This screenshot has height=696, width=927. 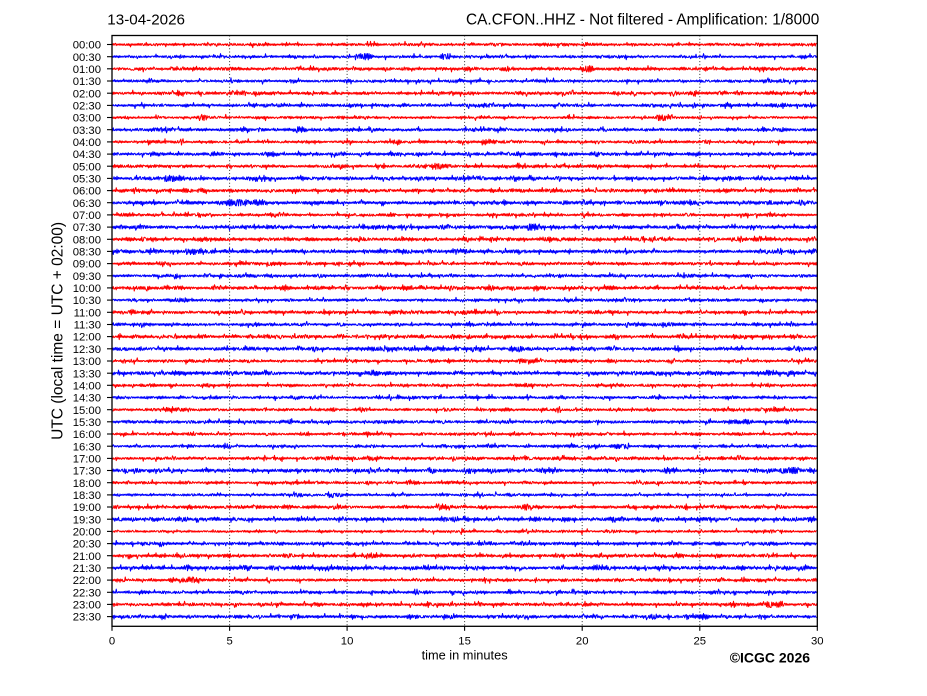 I want to click on svg-text: 13:00, so click(x=87, y=362).